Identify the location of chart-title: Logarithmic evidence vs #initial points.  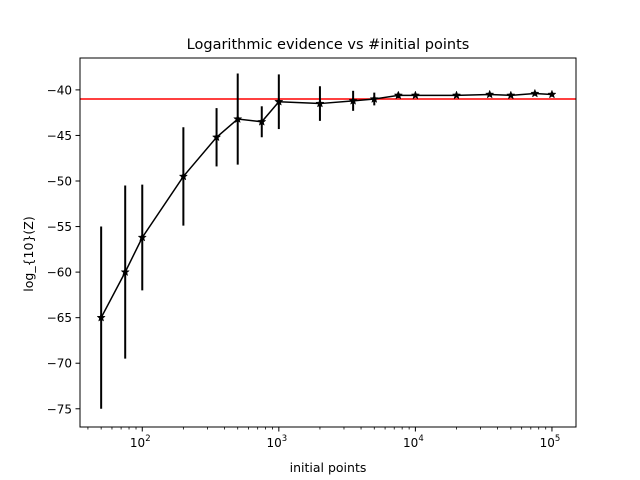
(328, 45).